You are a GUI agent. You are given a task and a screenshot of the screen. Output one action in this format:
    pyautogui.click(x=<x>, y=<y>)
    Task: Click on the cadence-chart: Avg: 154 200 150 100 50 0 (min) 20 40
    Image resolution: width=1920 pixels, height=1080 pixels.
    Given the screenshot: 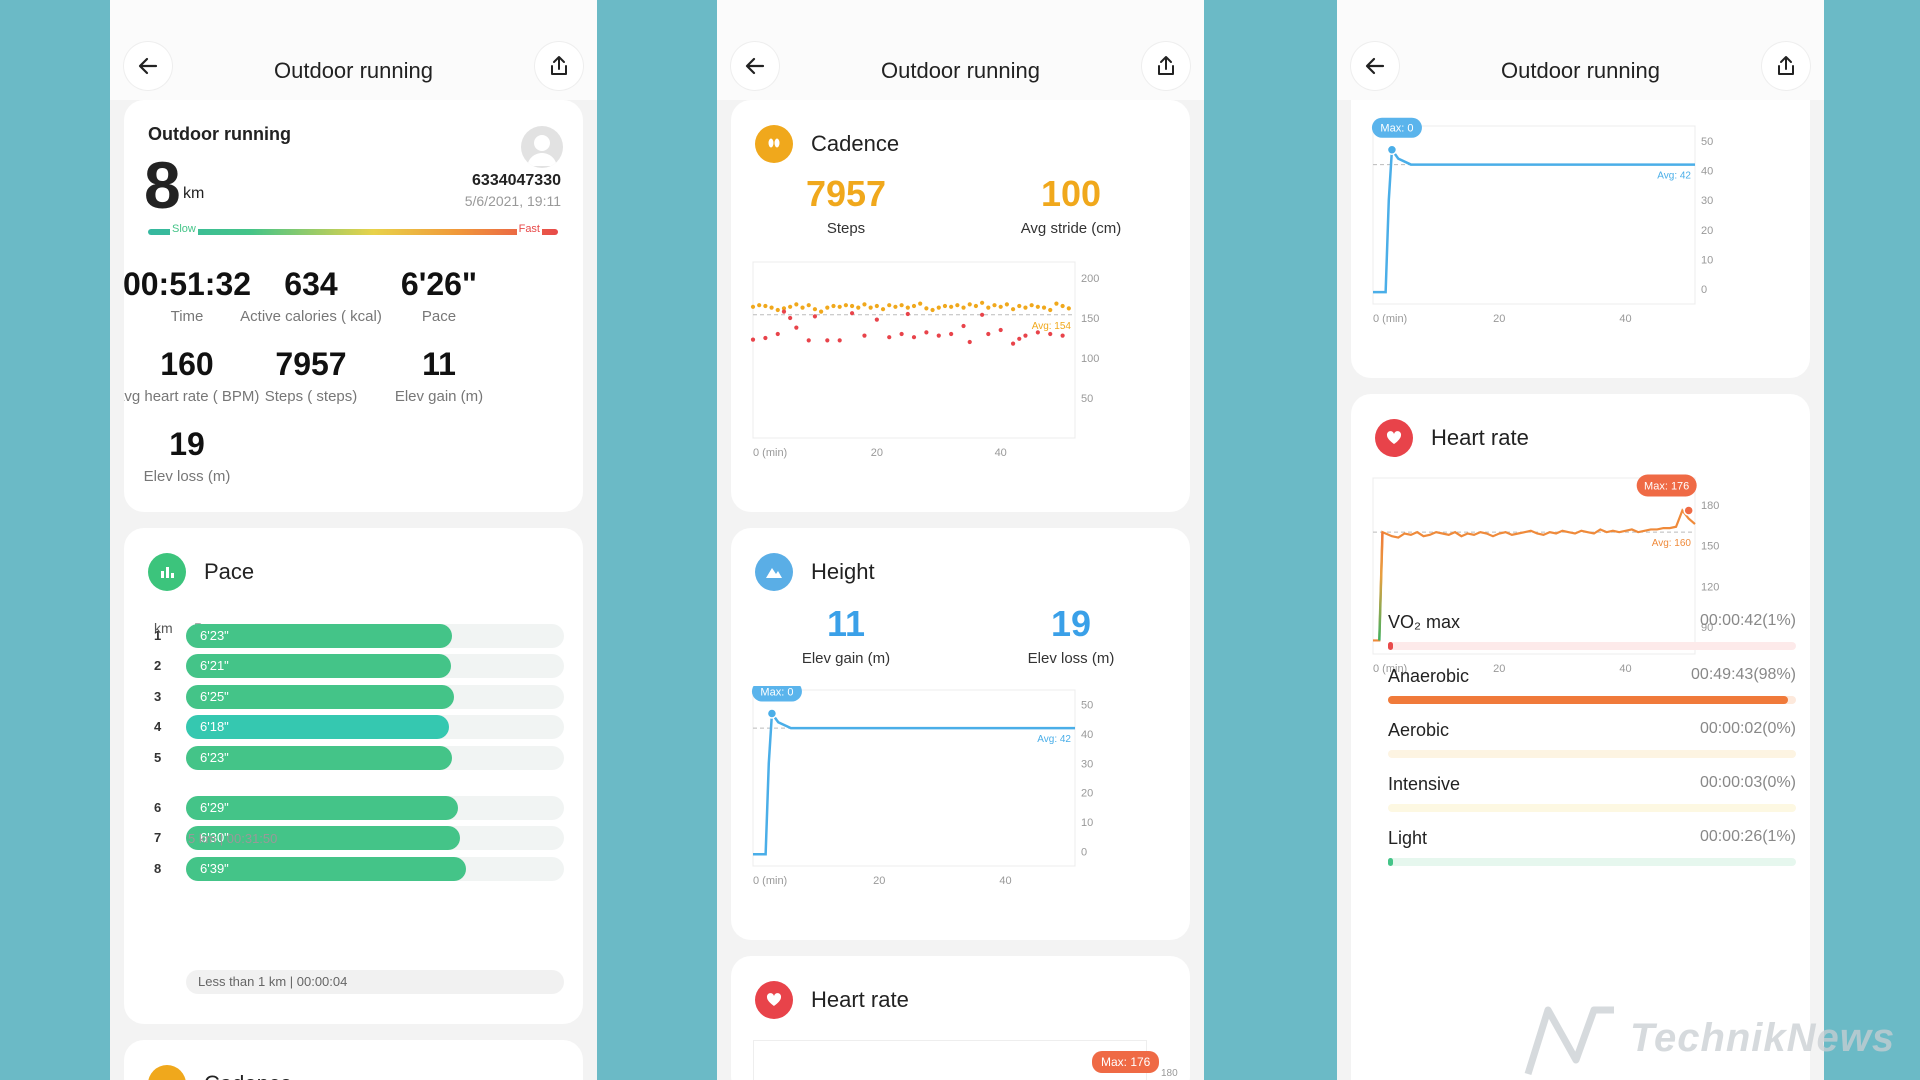 What is the action you would take?
    pyautogui.click(x=924, y=360)
    